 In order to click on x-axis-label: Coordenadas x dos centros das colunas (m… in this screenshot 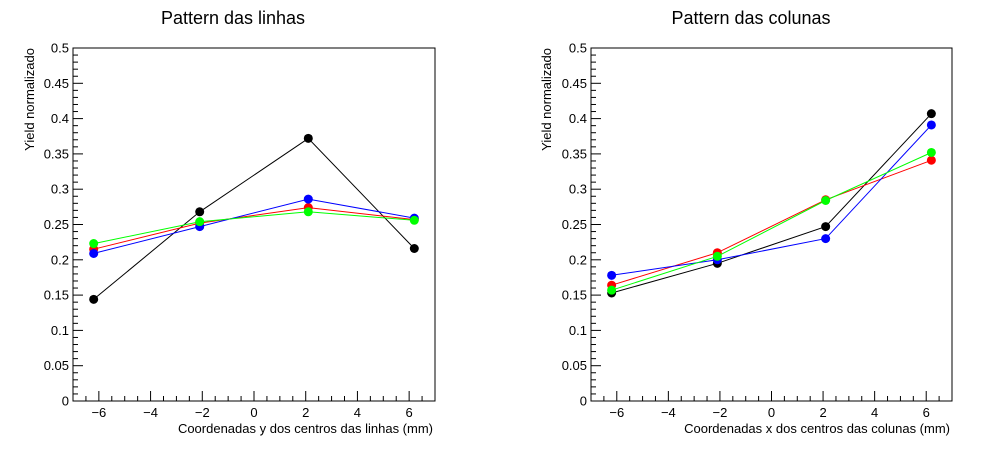, I will do `click(817, 428)`.